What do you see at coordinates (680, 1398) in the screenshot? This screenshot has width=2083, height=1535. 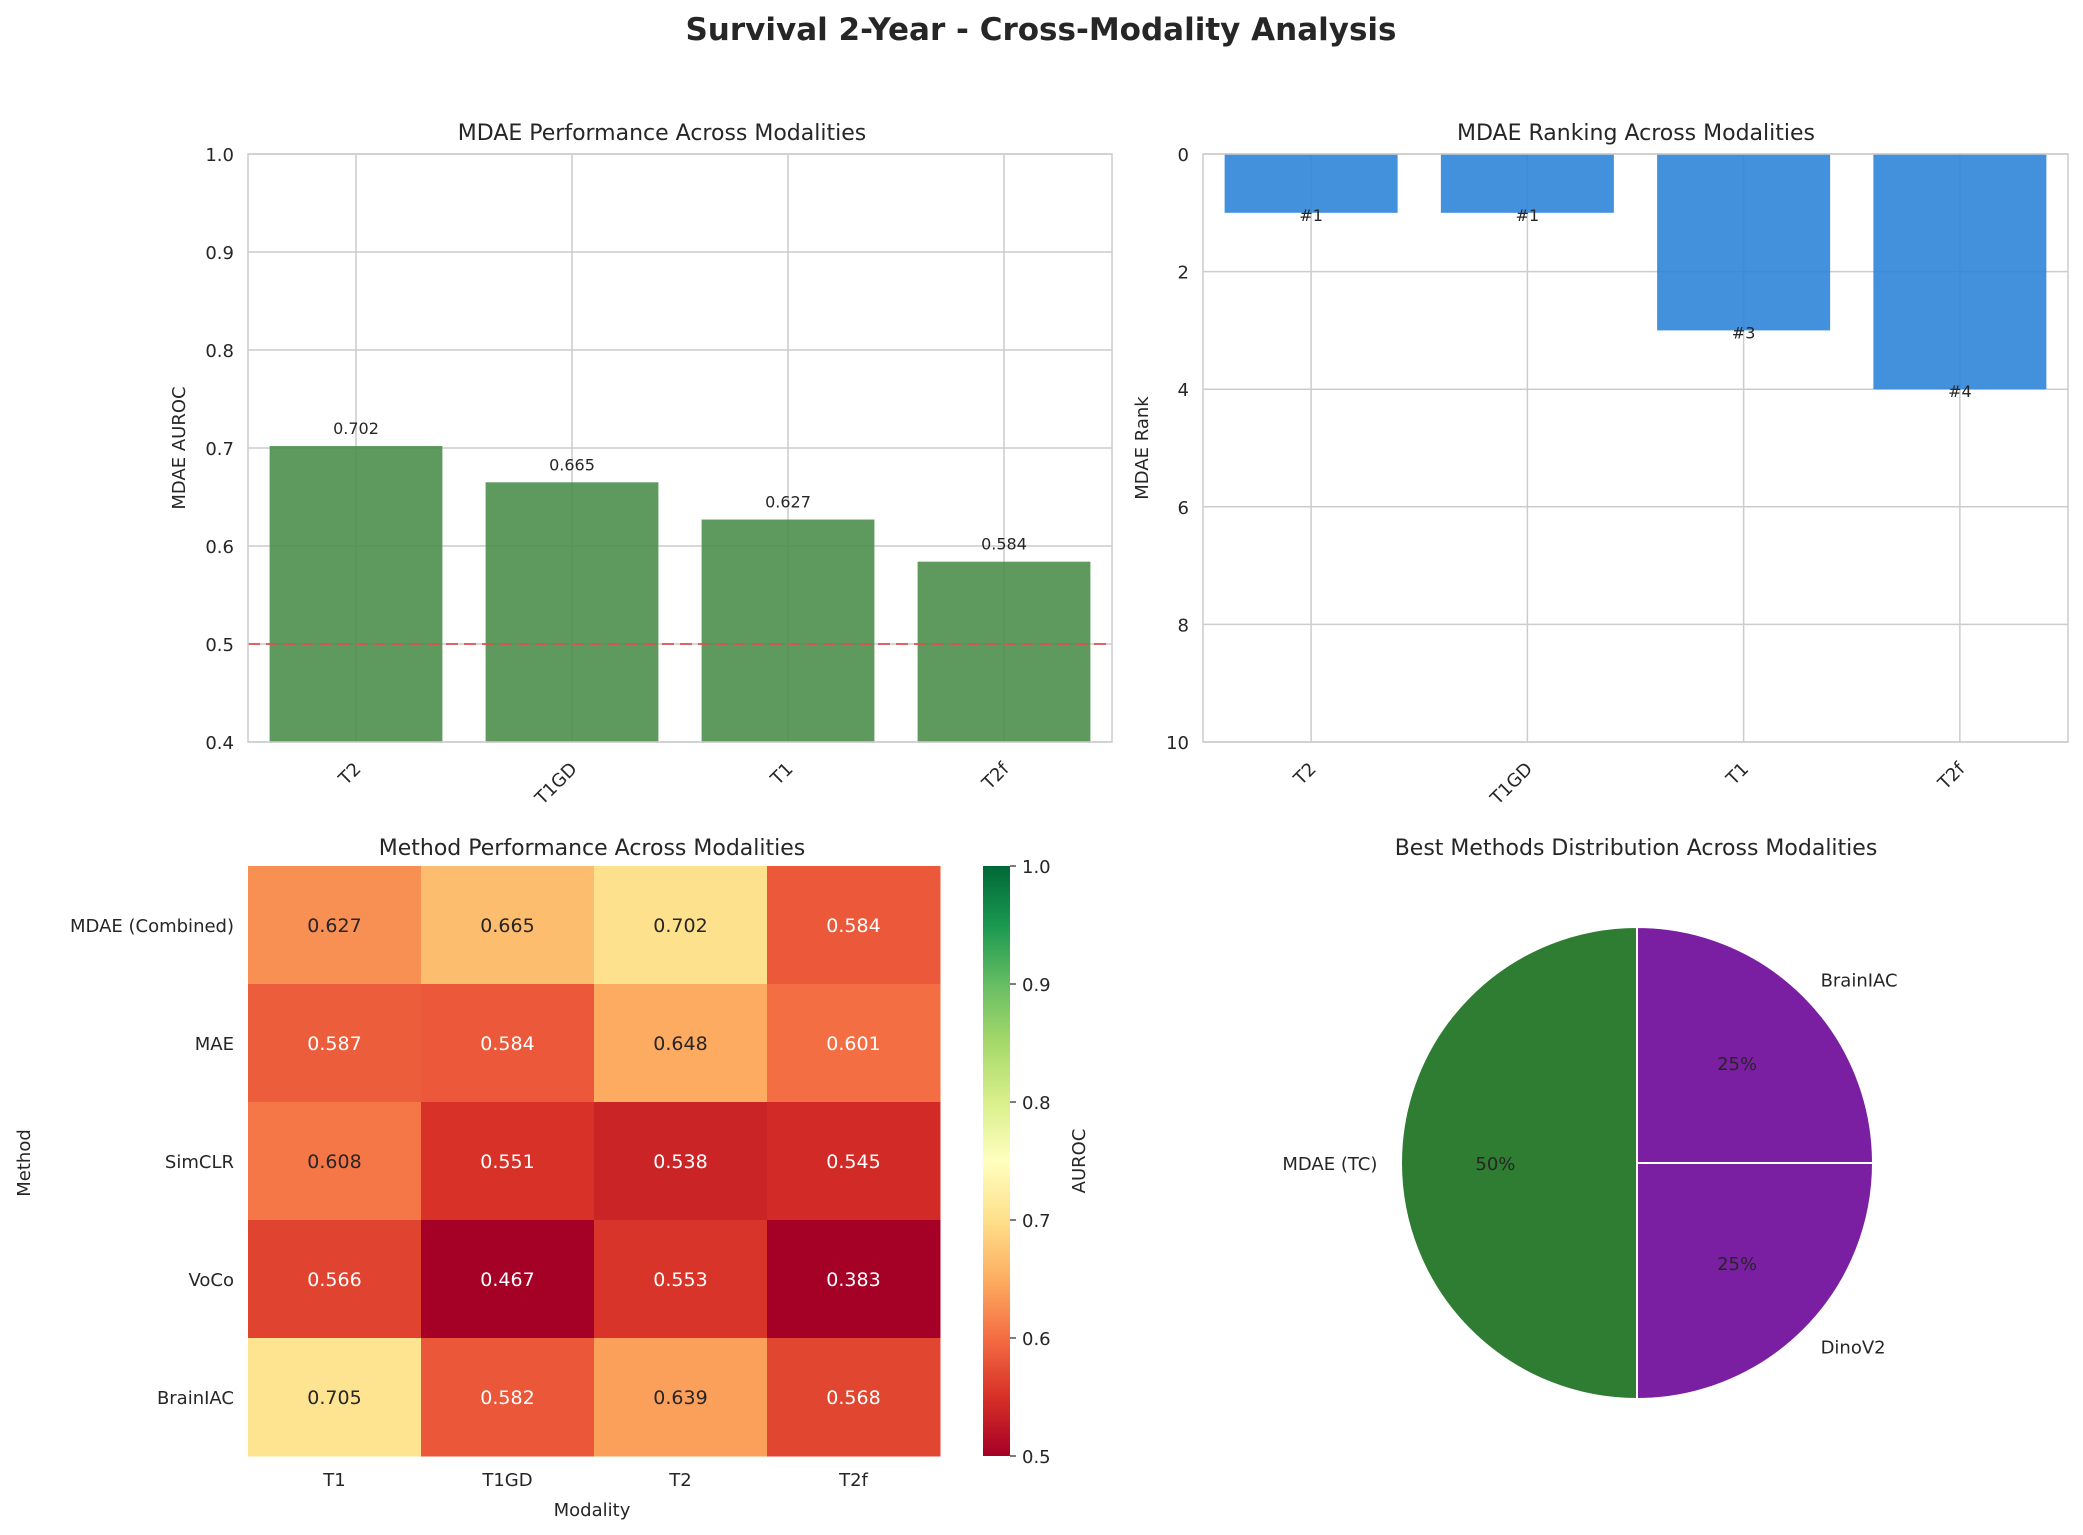 I see `heatmap-cell-value: 0.639` at bounding box center [680, 1398].